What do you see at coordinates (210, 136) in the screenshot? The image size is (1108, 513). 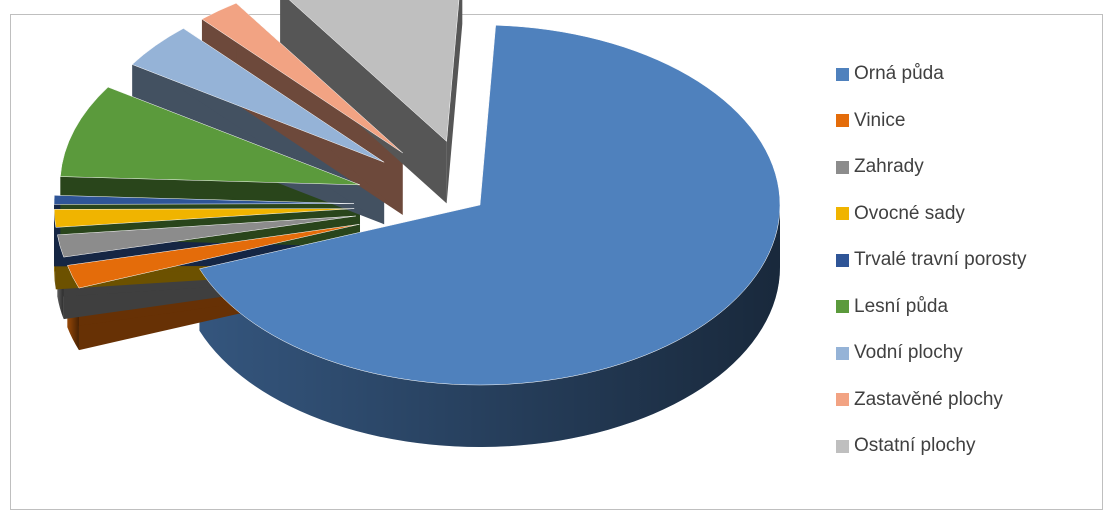 I see `slice-lesni-puda` at bounding box center [210, 136].